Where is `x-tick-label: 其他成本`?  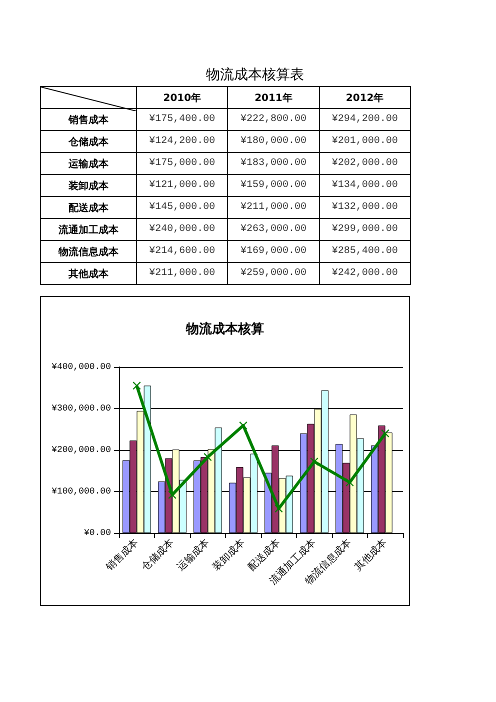
x-tick-label: 其他成本 is located at coordinates (371, 555).